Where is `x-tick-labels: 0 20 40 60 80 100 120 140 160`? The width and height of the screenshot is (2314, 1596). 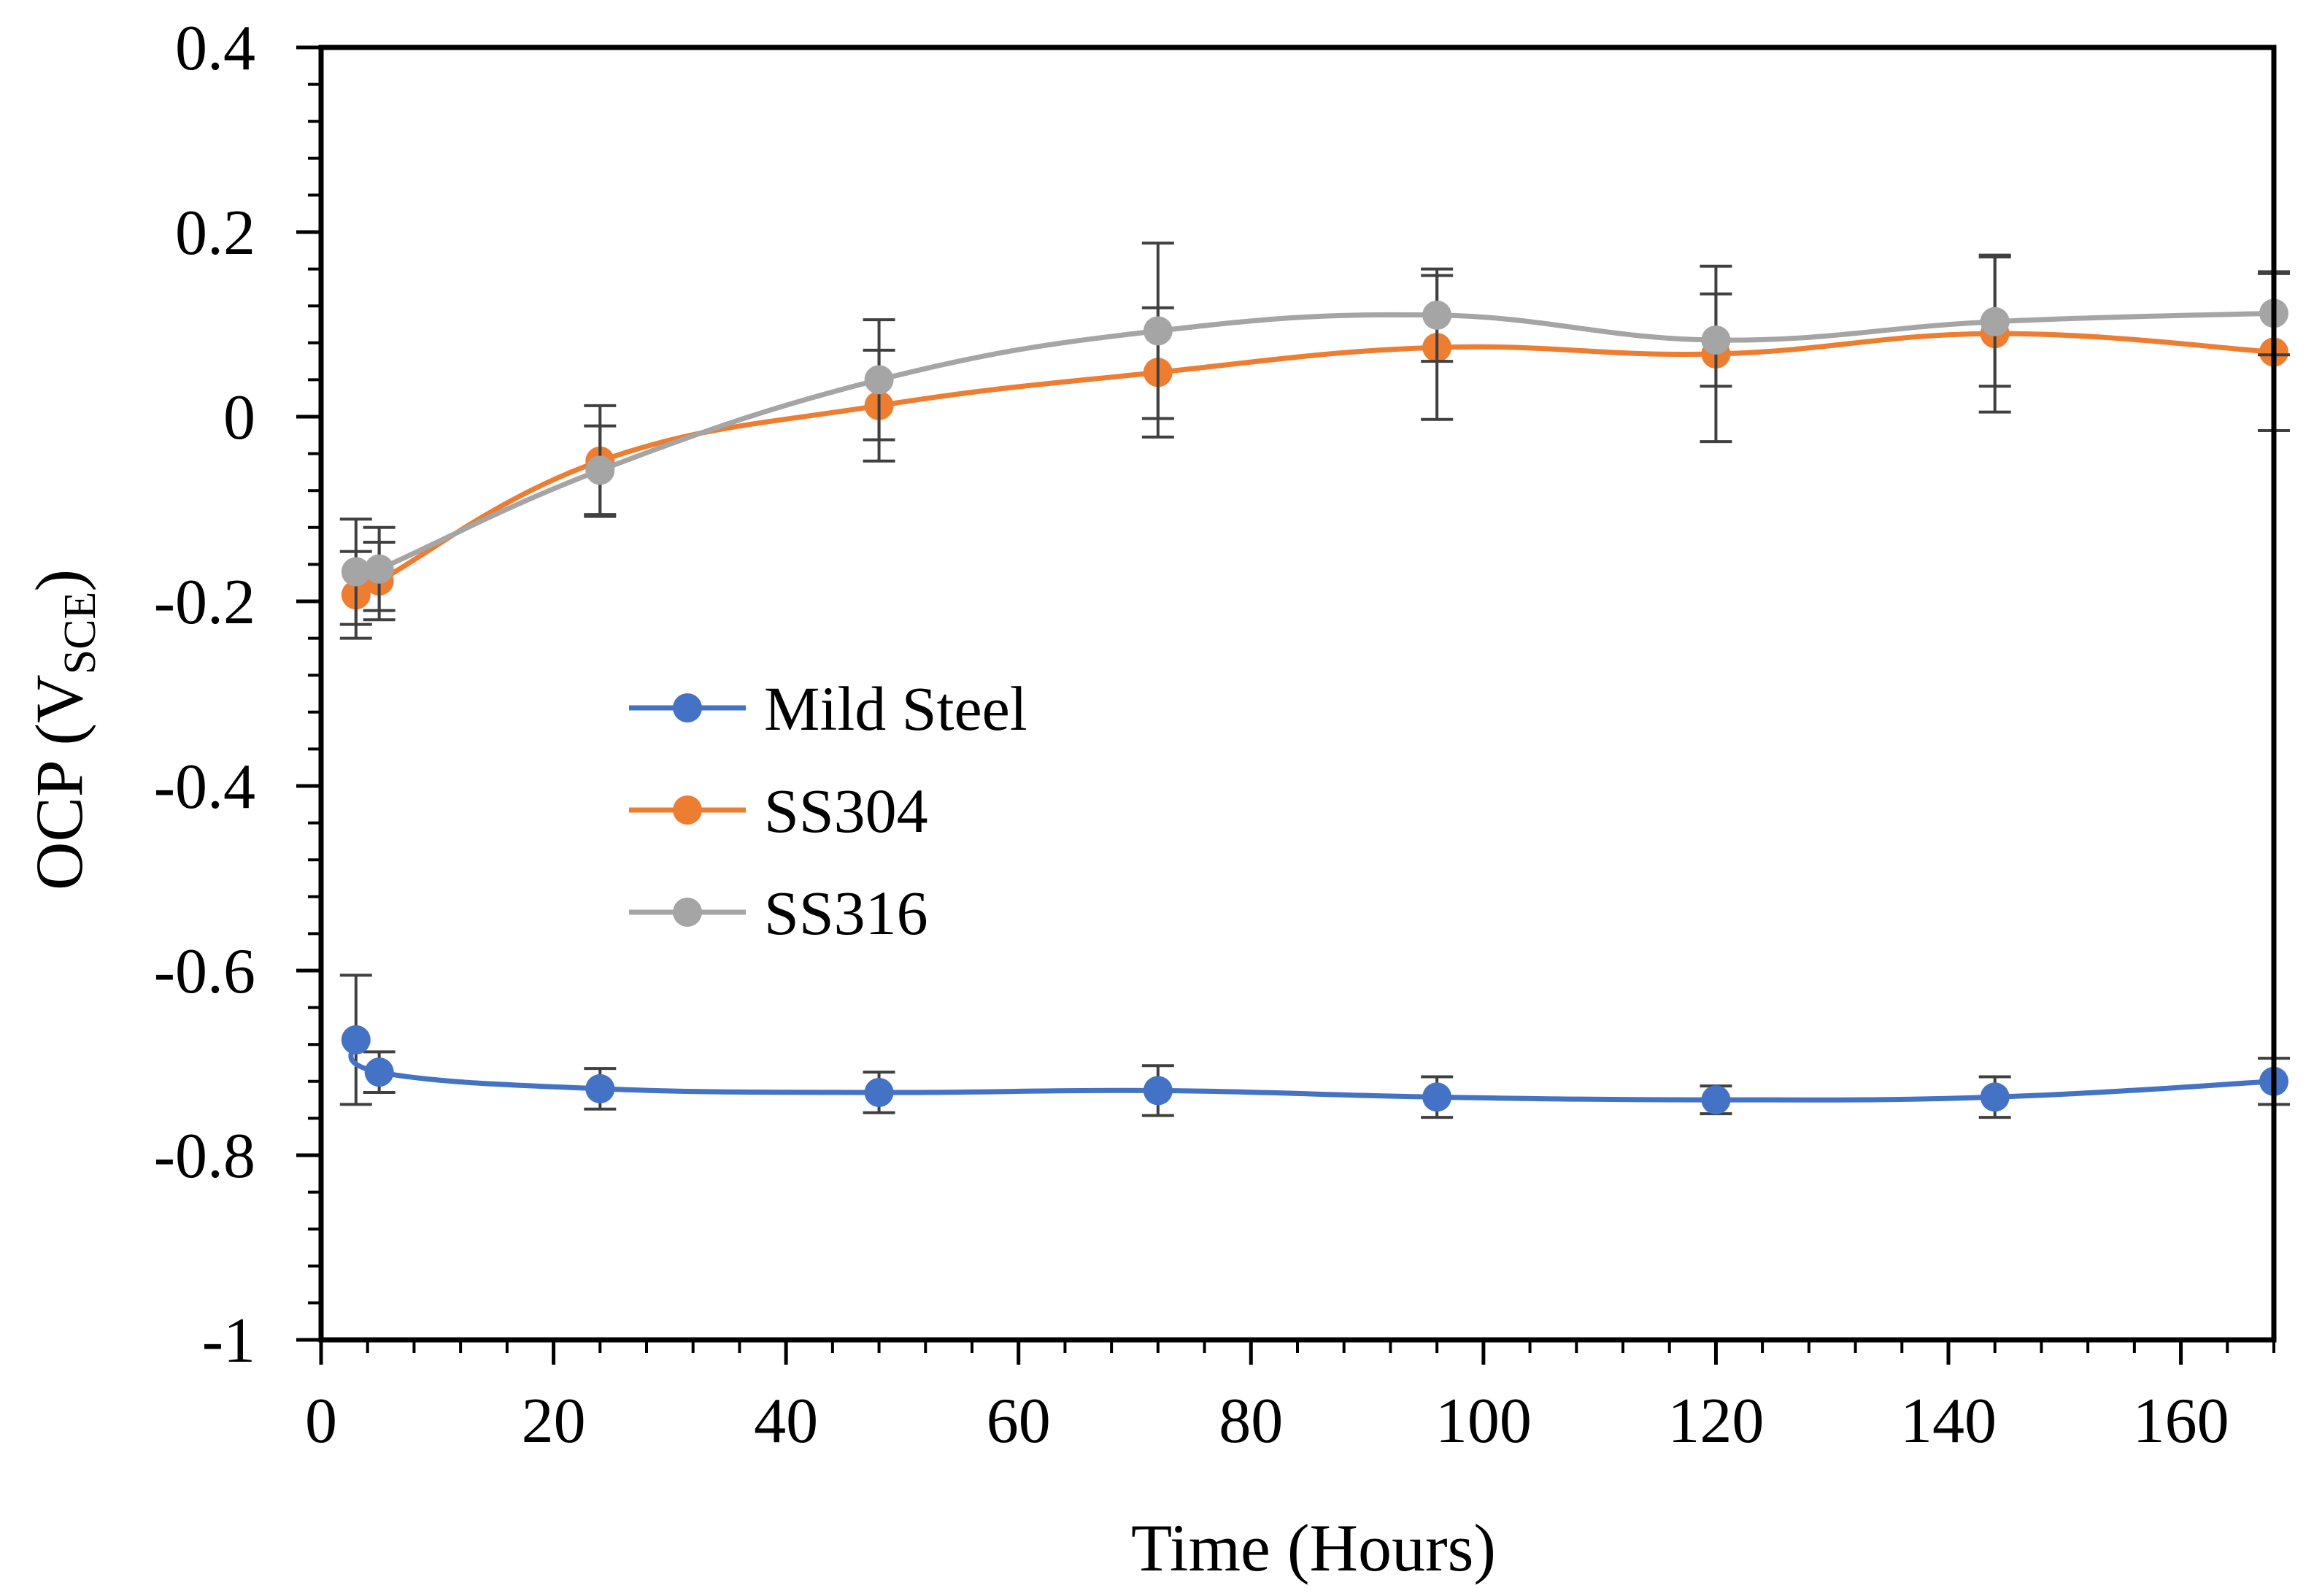 x-tick-labels: 0 20 40 60 80 100 120 140 160 is located at coordinates (1267, 1421).